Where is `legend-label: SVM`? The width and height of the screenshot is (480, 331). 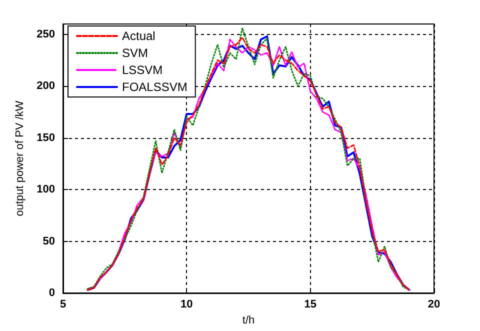
legend-label: SVM is located at coordinates (135, 53).